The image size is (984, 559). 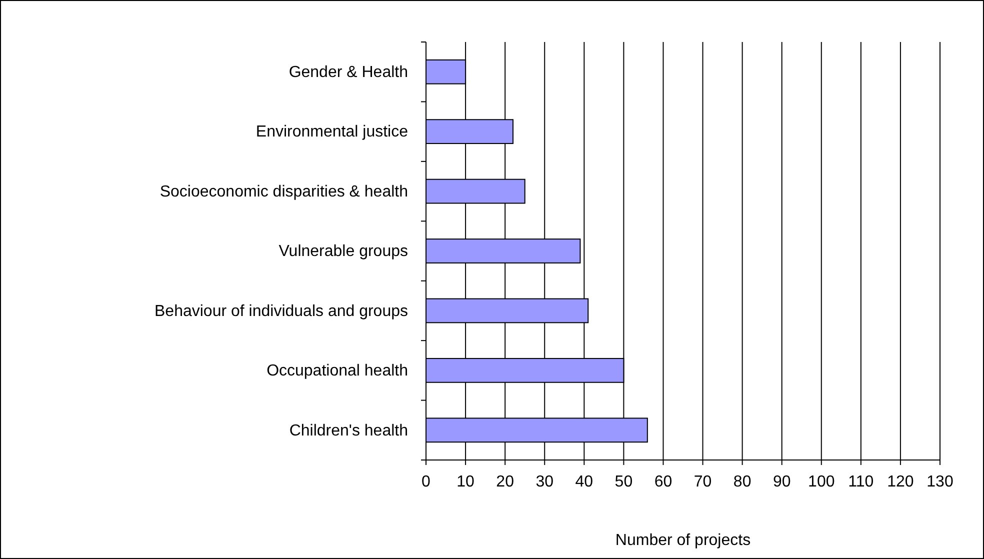 What do you see at coordinates (281, 311) in the screenshot?
I see `y-tick-label: Behaviour of individuals and groups` at bounding box center [281, 311].